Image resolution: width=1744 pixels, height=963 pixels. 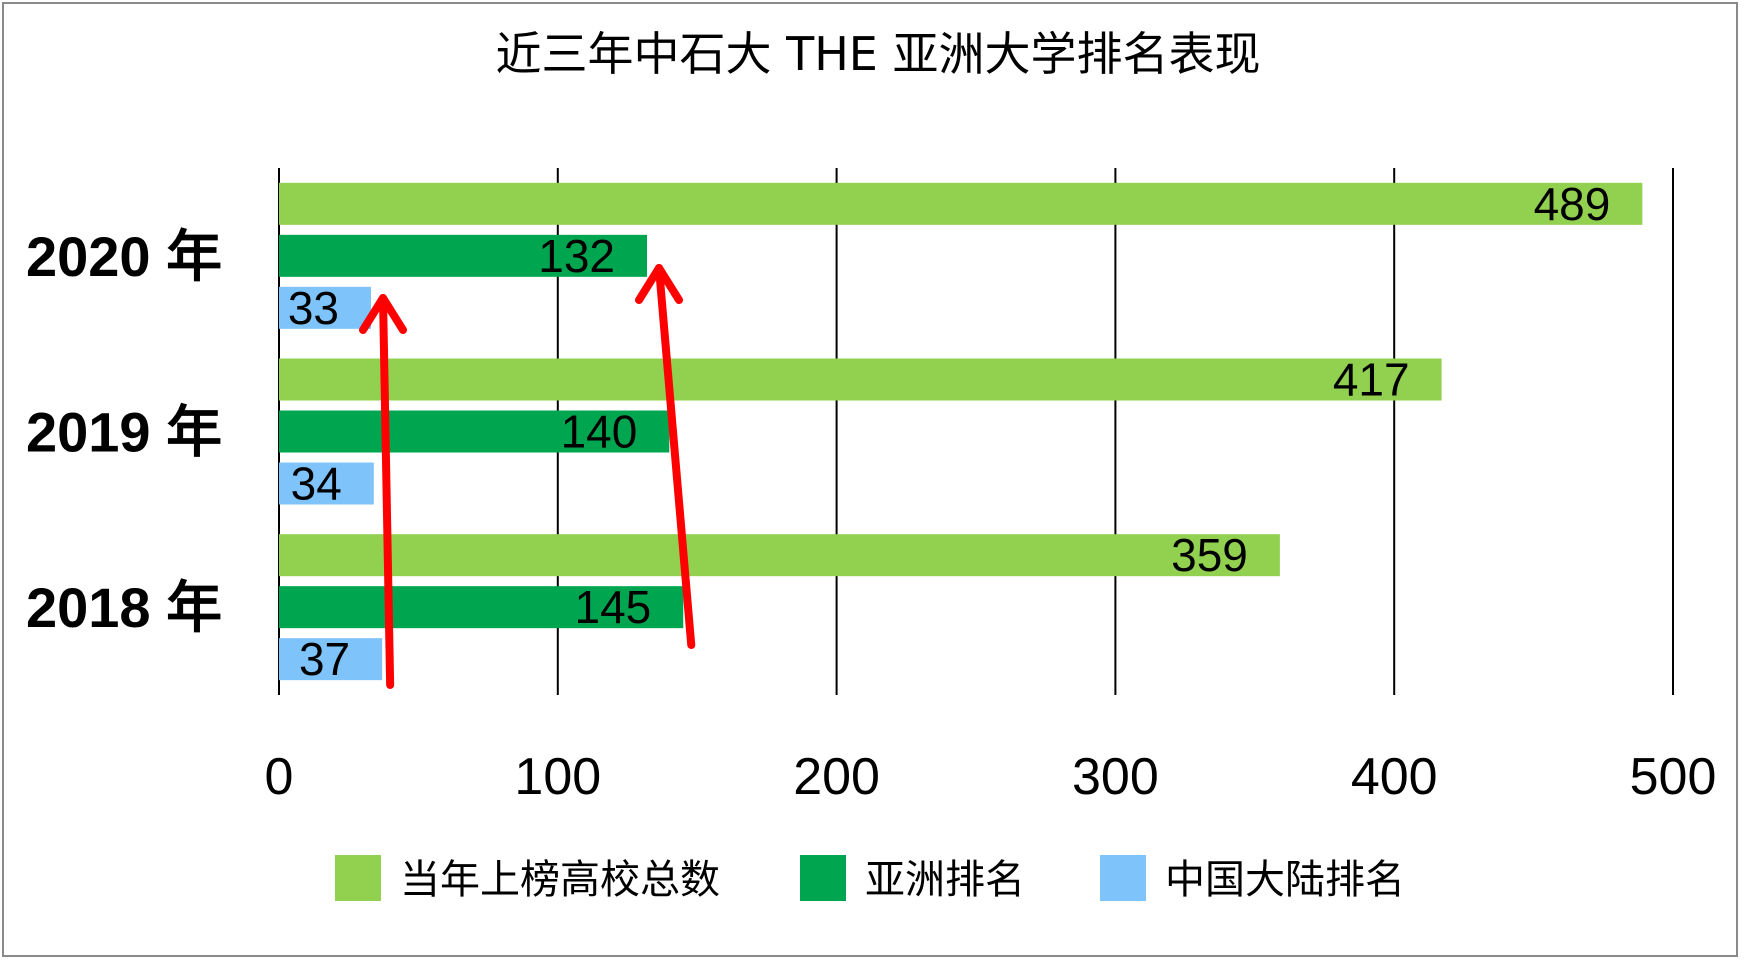 What do you see at coordinates (1673, 777) in the screenshot?
I see `x-tick-label: 500` at bounding box center [1673, 777].